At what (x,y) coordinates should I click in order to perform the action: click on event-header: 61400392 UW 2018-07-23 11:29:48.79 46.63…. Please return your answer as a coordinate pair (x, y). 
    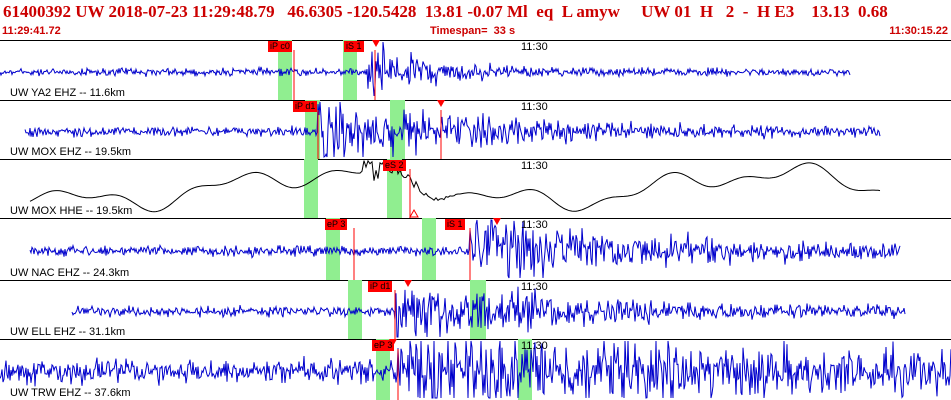
    Looking at the image, I should click on (475, 20).